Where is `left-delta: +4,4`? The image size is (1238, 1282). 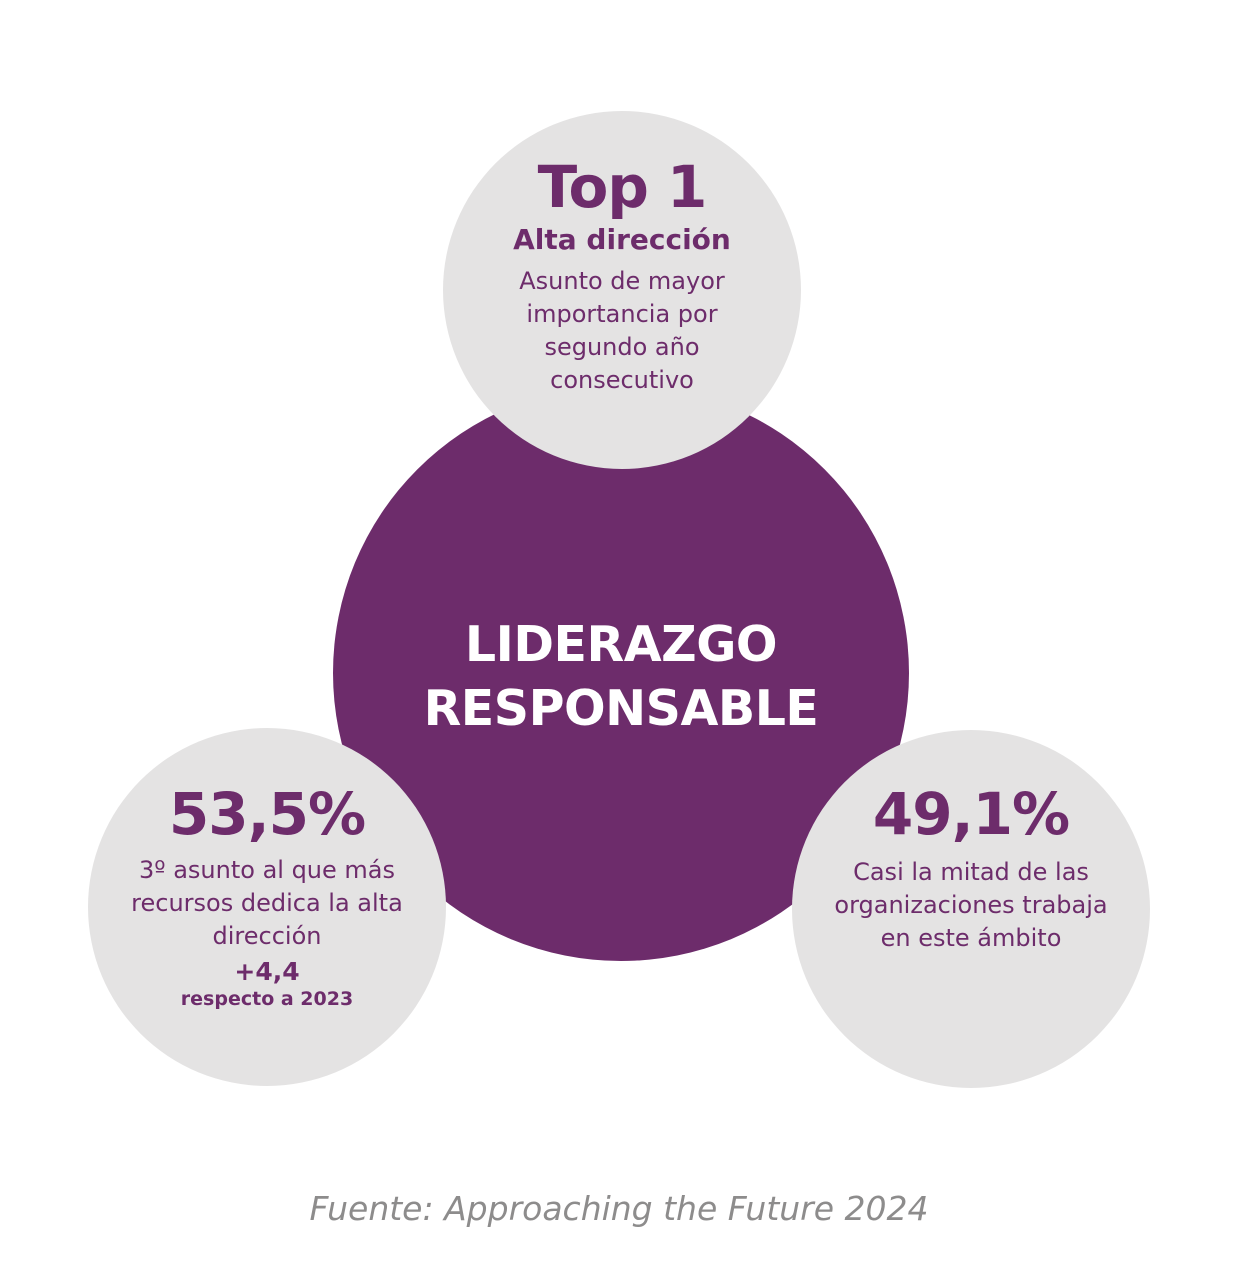 left-delta: +4,4 is located at coordinates (267, 971).